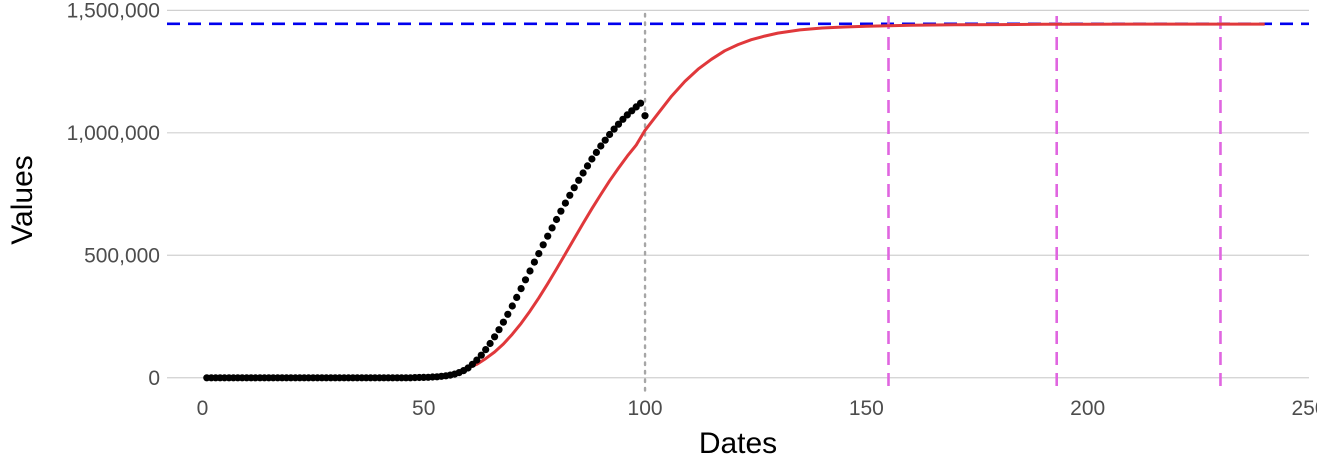  What do you see at coordinates (1304, 408) in the screenshot?
I see `x-tick-label: 250` at bounding box center [1304, 408].